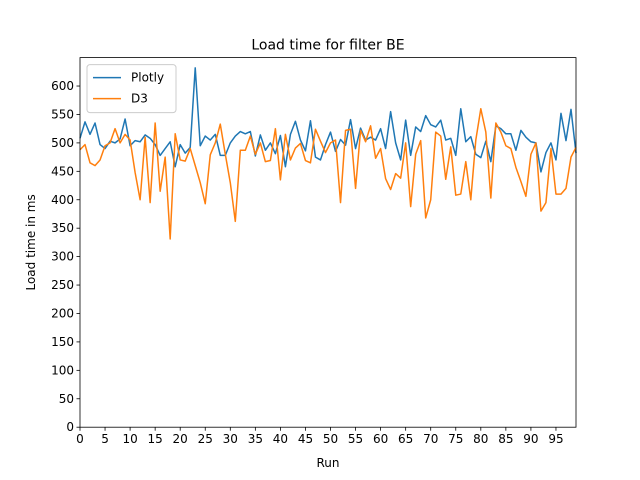  Describe the element at coordinates (555, 439) in the screenshot. I see `x-tick-label: 95` at that location.